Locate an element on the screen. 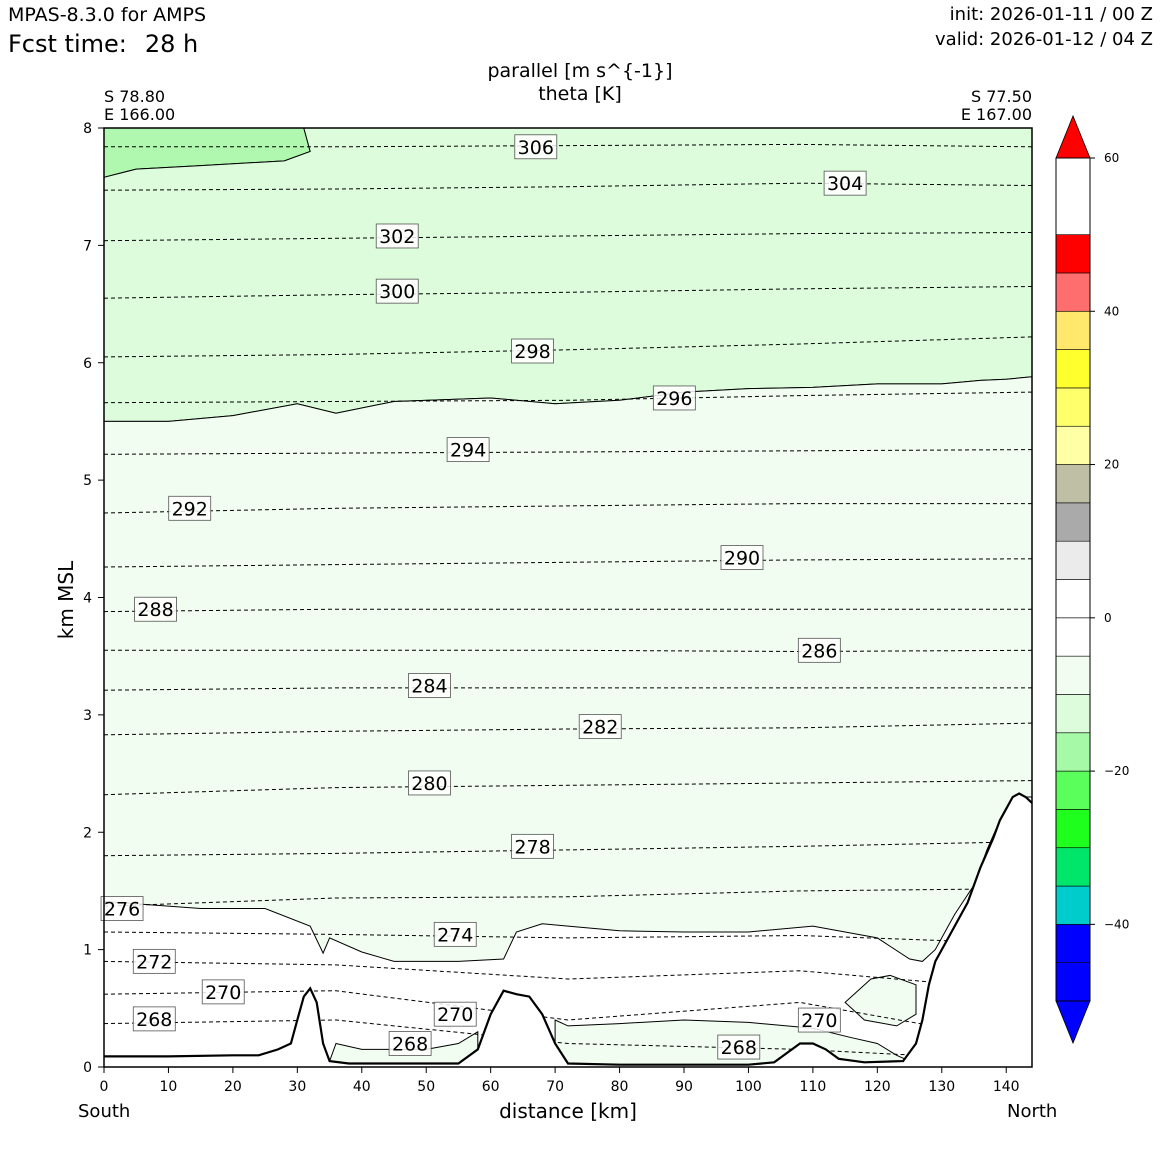 Image resolution: width=1160 pixels, height=1160 pixels. contour-label-302: 302 is located at coordinates (397, 236).